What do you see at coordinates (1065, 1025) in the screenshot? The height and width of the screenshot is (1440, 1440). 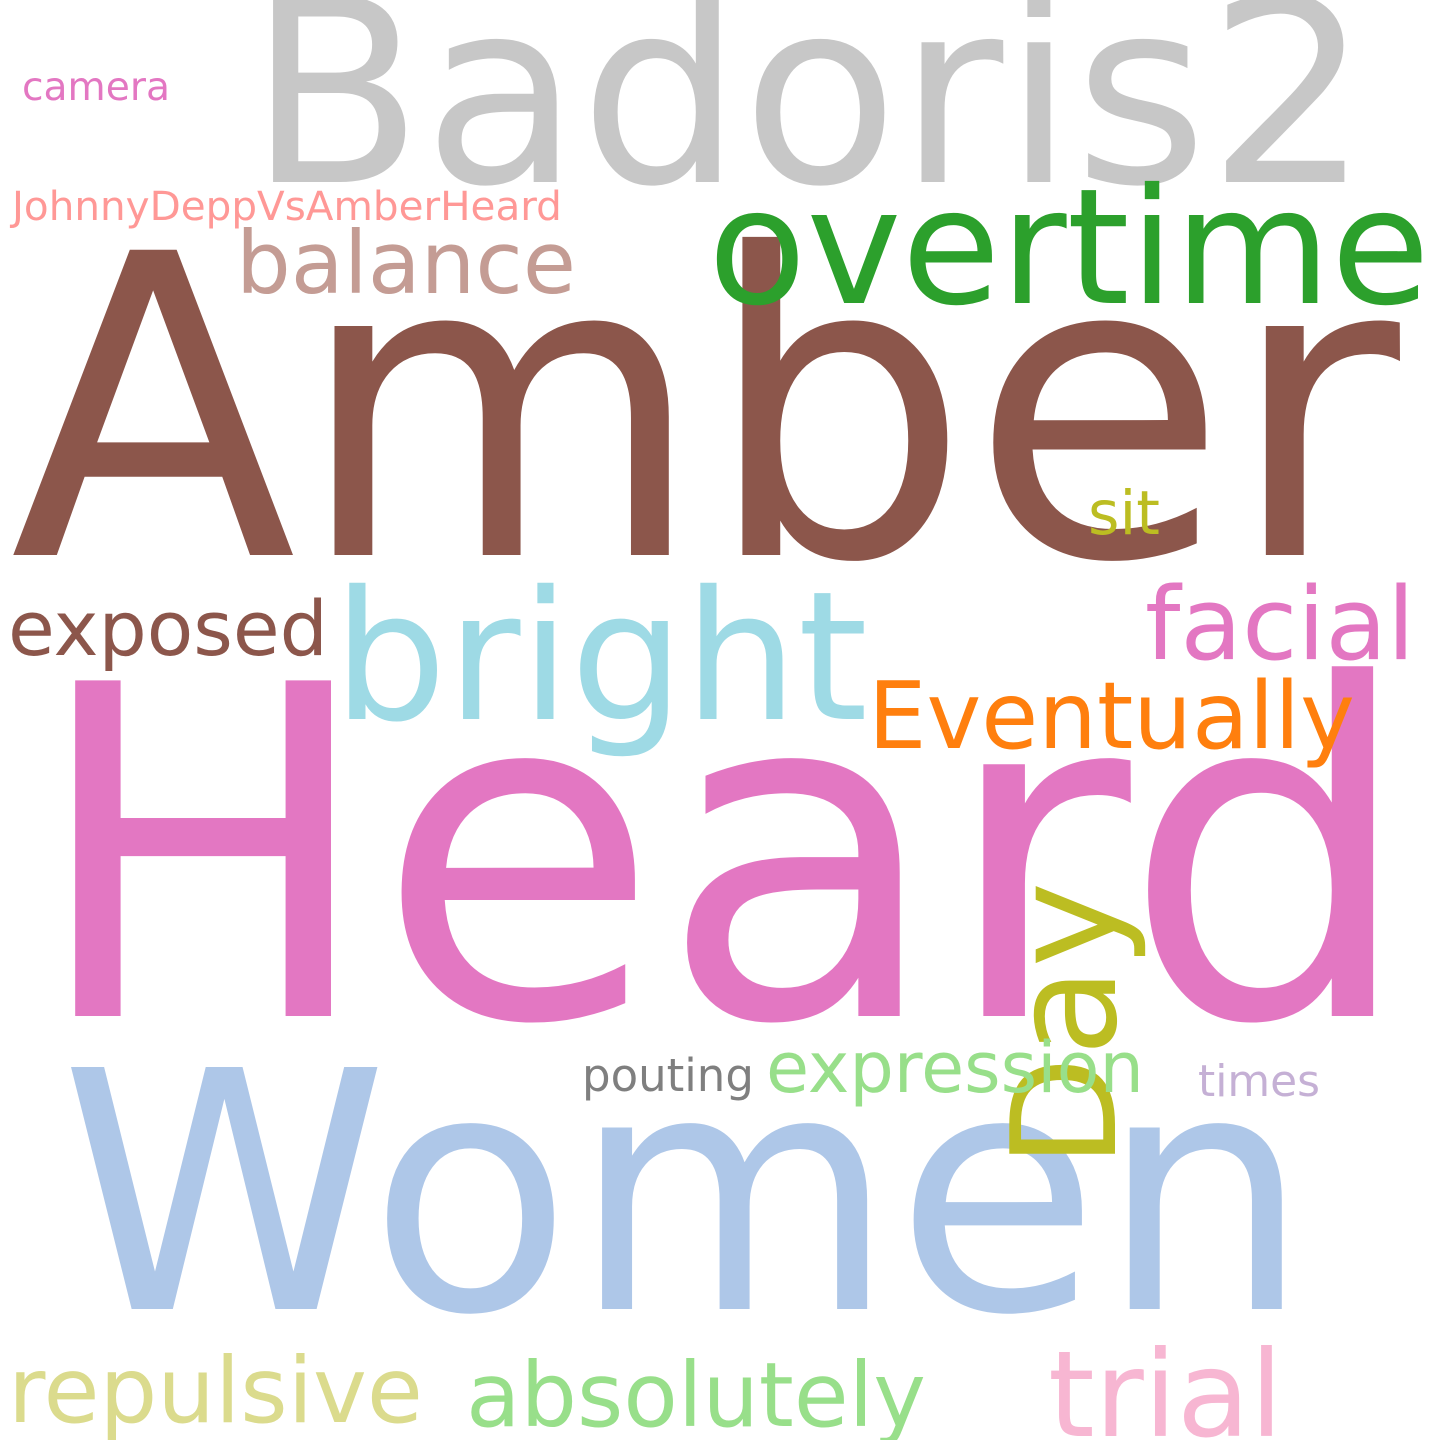 I see `word-day: Day` at bounding box center [1065, 1025].